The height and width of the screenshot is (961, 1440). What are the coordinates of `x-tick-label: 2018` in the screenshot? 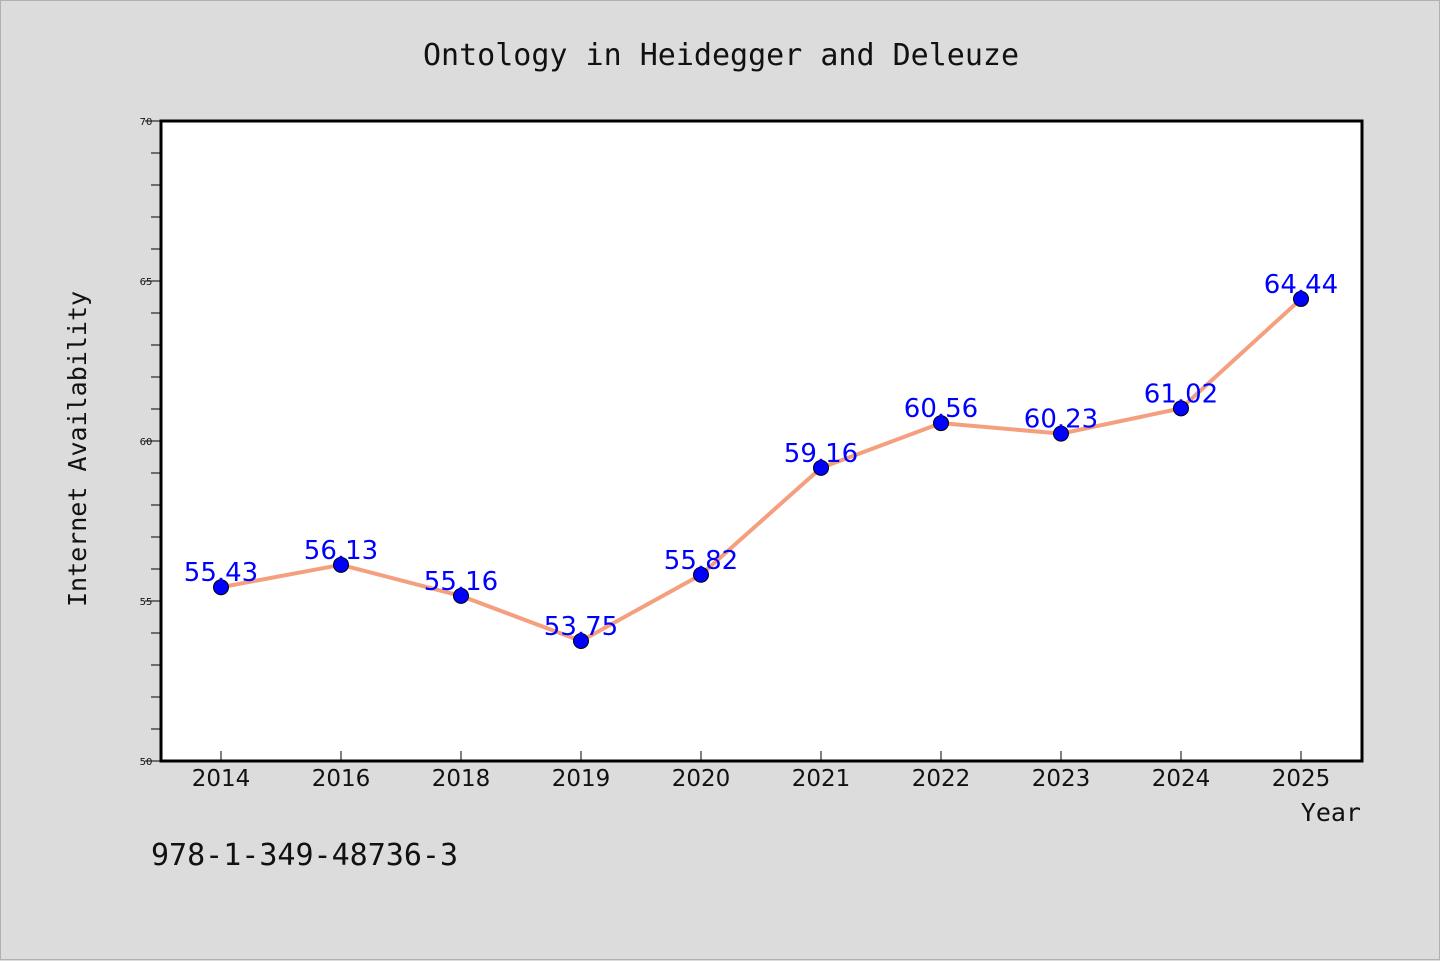 It's located at (461, 779).